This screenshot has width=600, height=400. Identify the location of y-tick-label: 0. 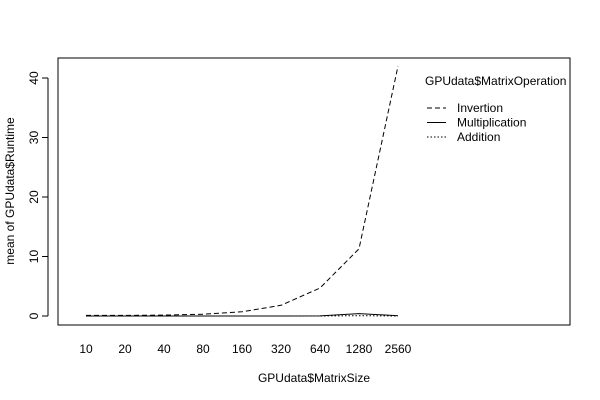
(34, 315).